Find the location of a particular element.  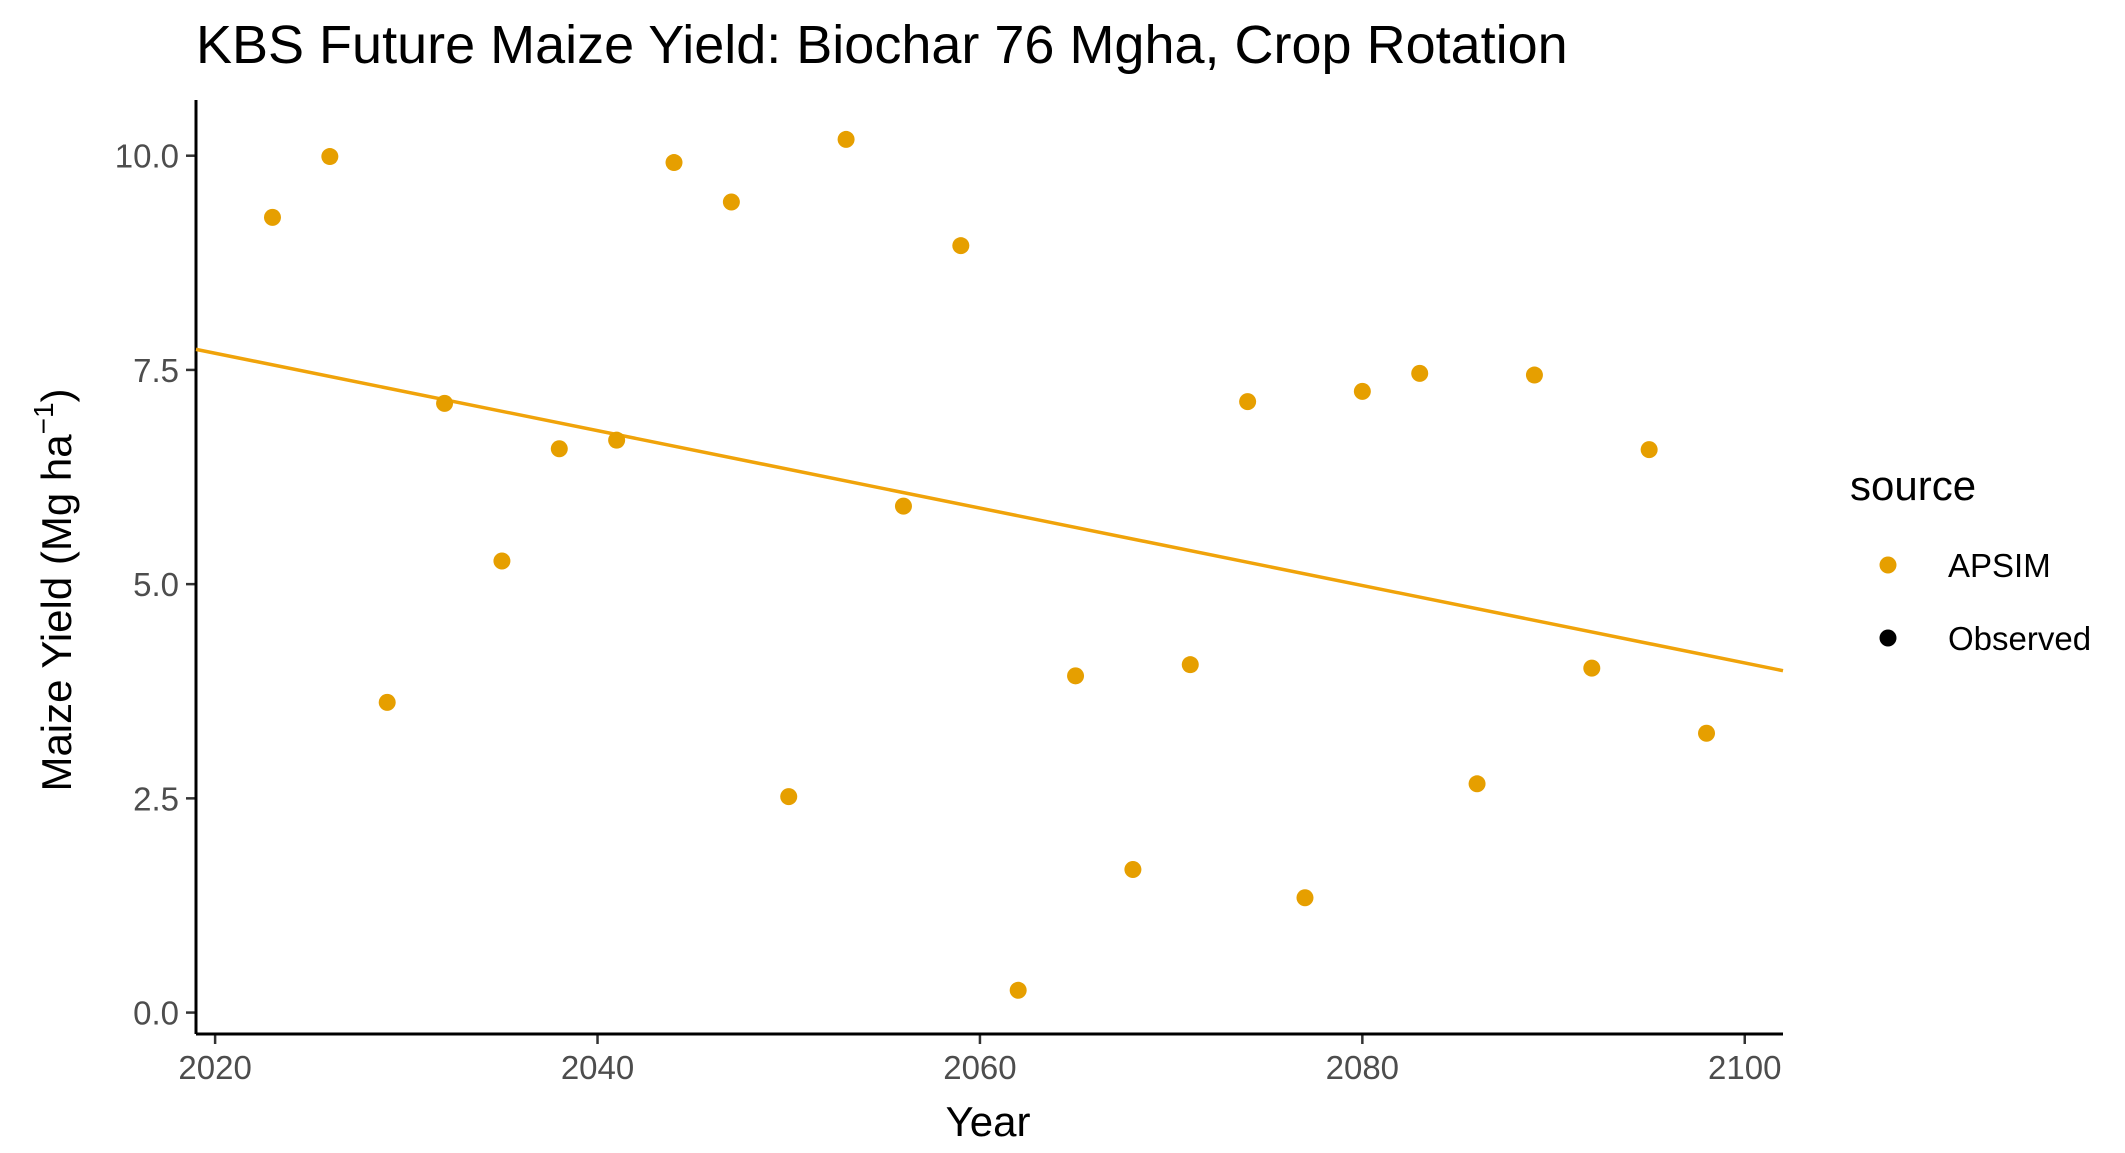

legend: source APSIM Observed is located at coordinates (1970, 559).